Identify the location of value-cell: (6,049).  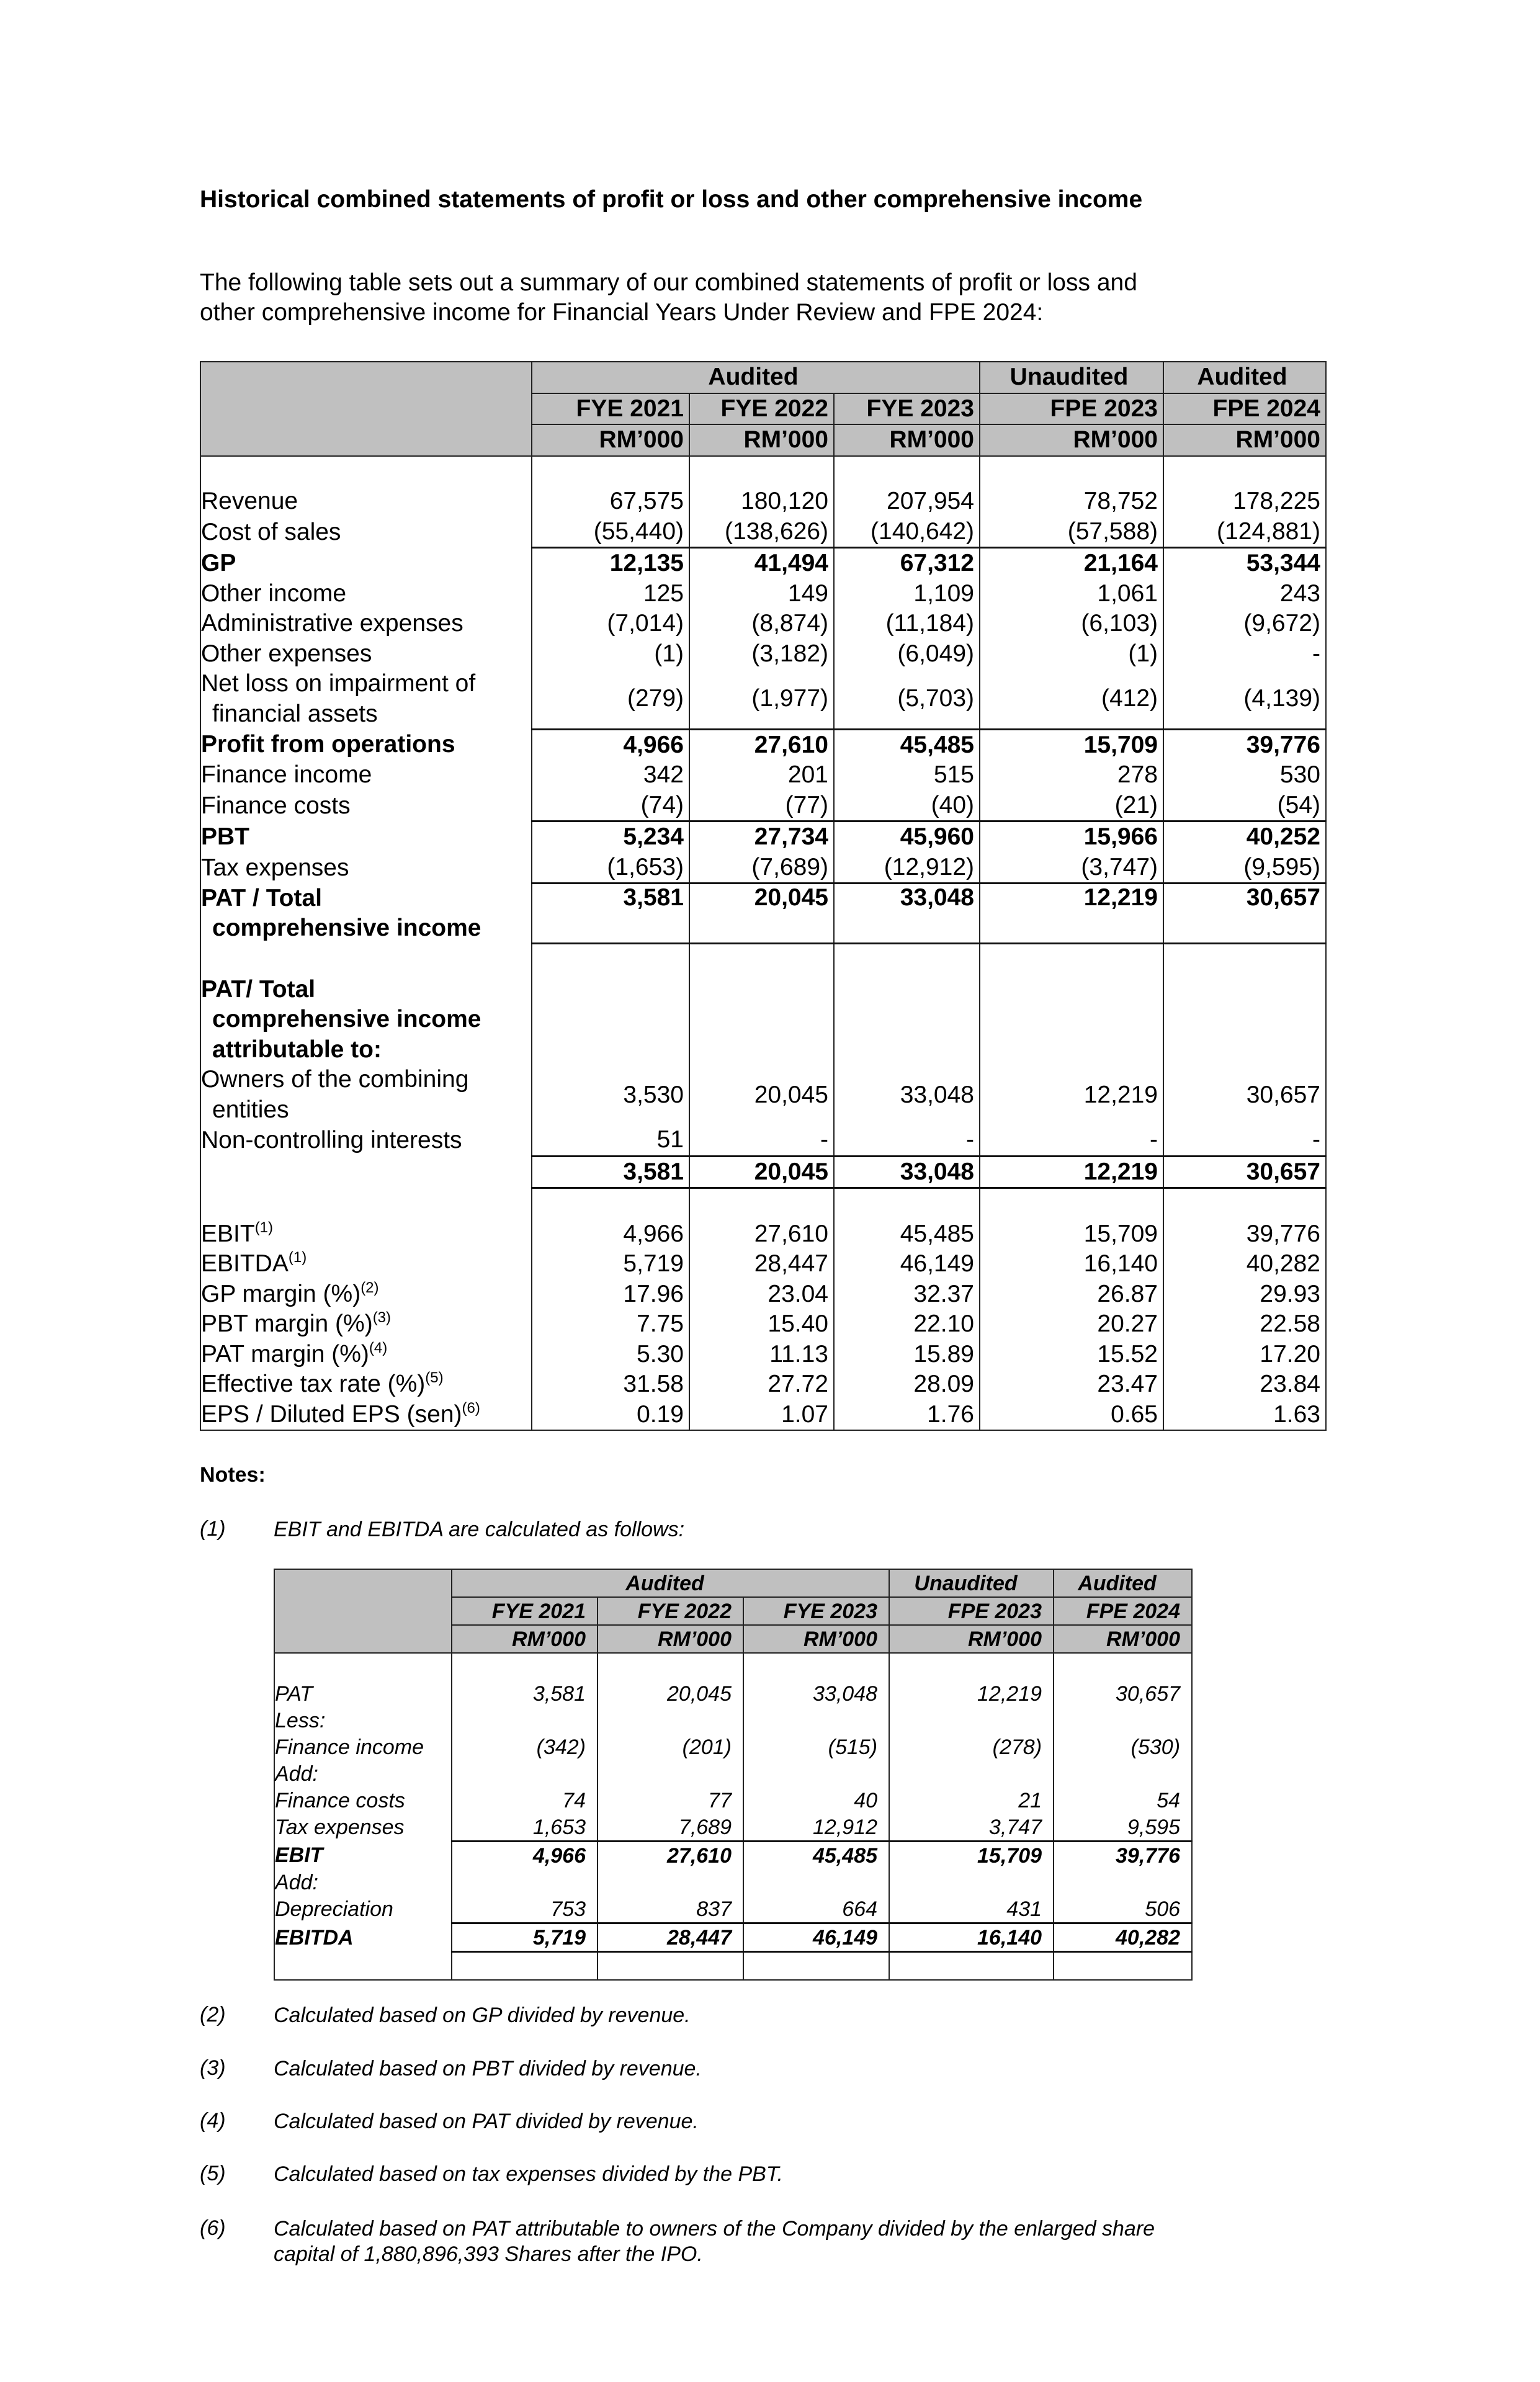
(907, 653).